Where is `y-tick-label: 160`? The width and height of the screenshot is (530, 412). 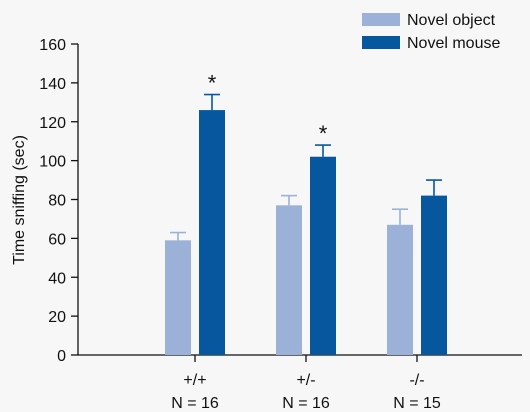
y-tick-label: 160 is located at coordinates (52, 45).